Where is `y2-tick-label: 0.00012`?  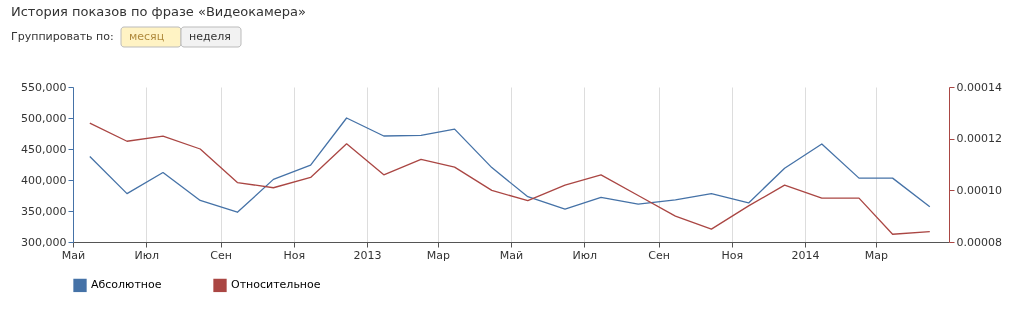 y2-tick-label: 0.00012 is located at coordinates (979, 139).